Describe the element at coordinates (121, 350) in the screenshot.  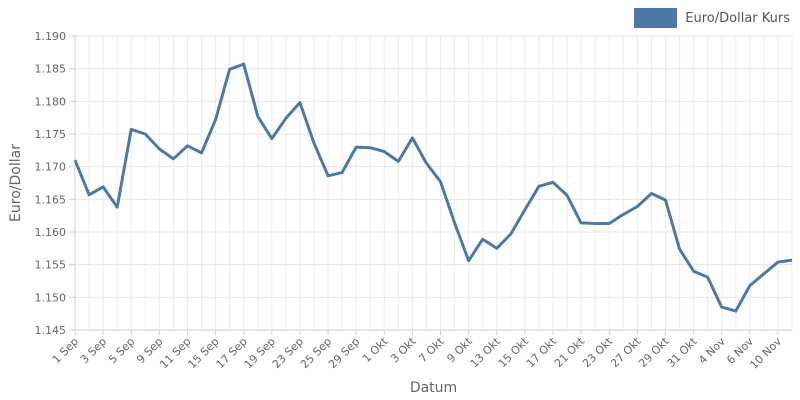
I see `x-tick-label: 5 Sep` at that location.